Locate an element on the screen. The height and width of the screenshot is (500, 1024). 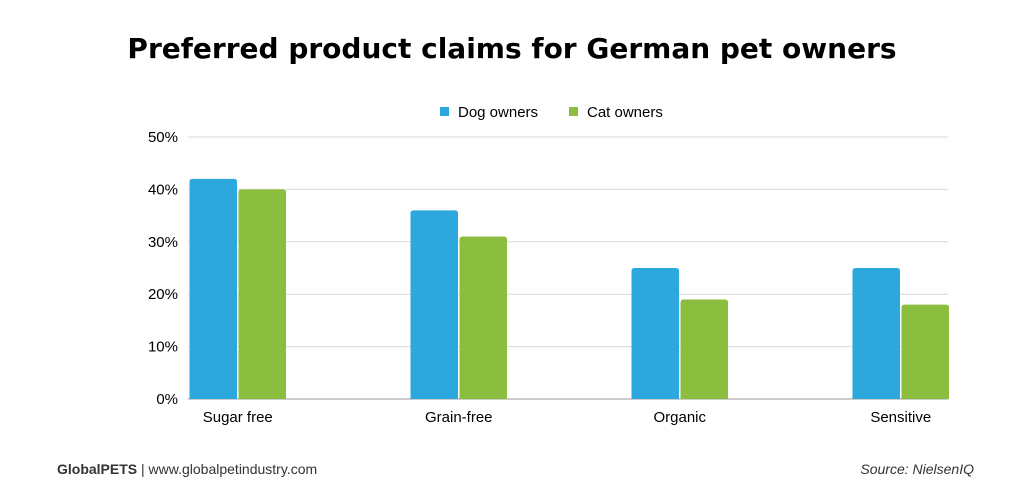
footer-credit: GlobalPETS | www.globalpetindustry.com is located at coordinates (187, 469).